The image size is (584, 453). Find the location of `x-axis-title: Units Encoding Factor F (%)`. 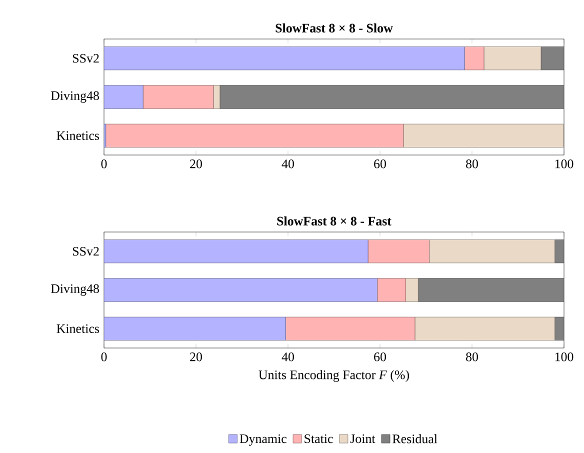

x-axis-title: Units Encoding Factor F (%) is located at coordinates (334, 376).